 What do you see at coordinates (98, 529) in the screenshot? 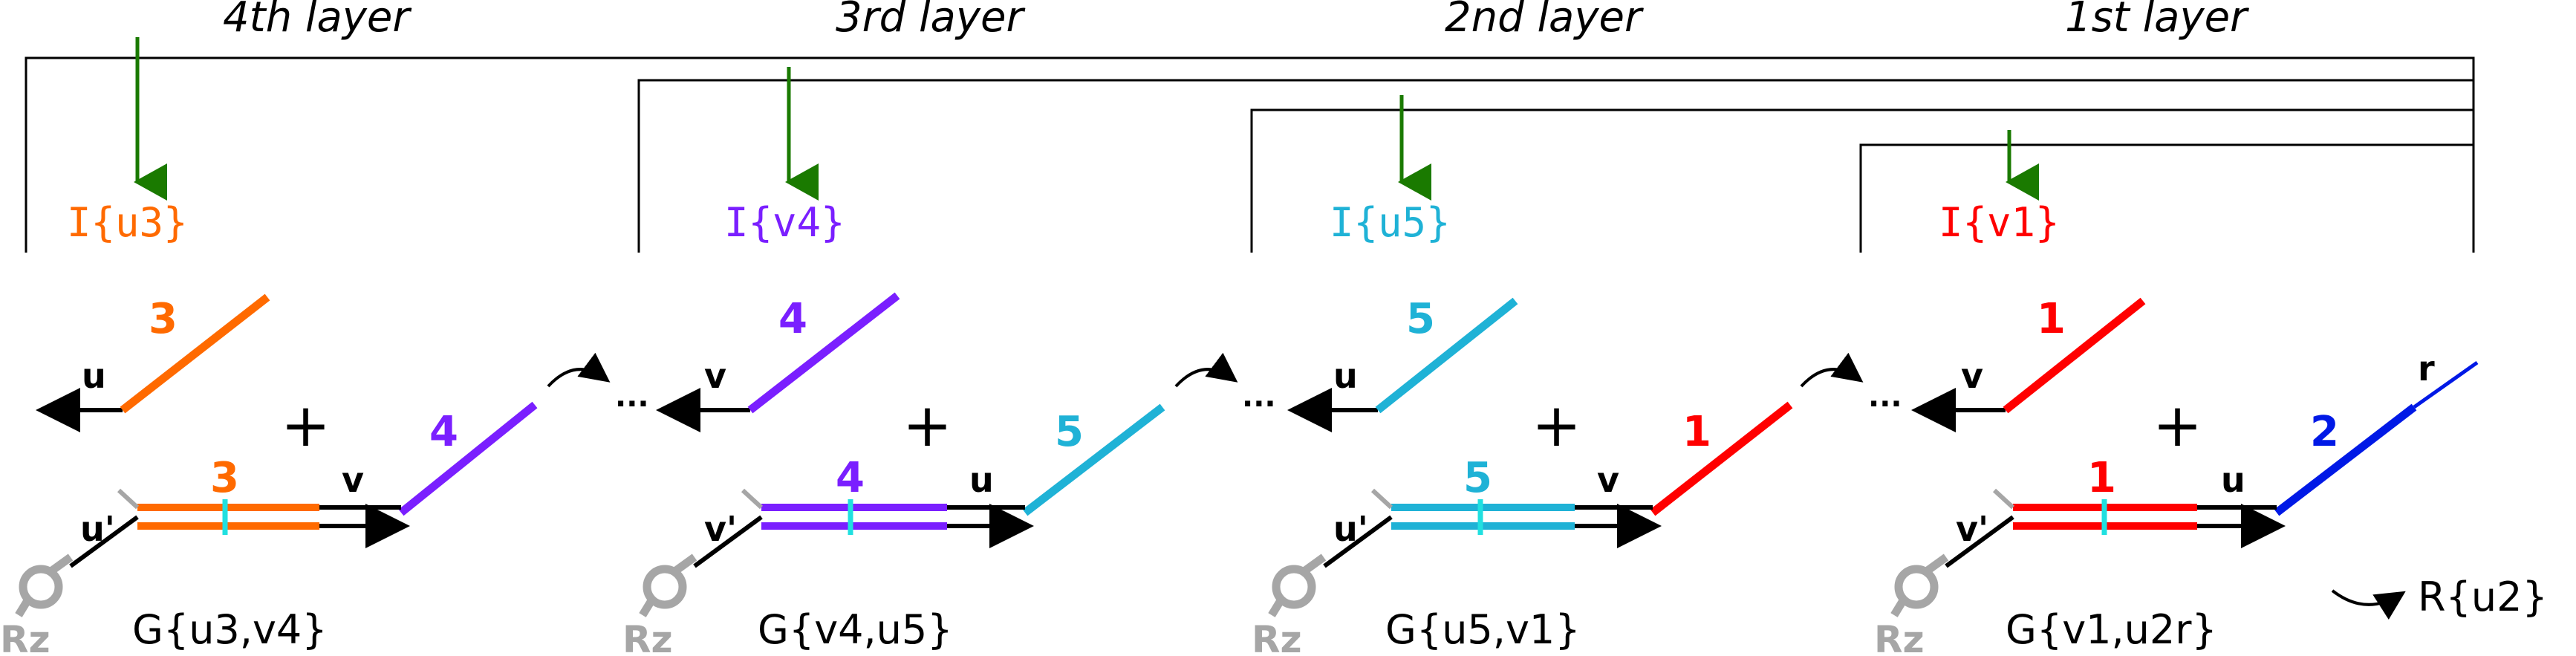
I see `domain-uprime-1: u'` at bounding box center [98, 529].